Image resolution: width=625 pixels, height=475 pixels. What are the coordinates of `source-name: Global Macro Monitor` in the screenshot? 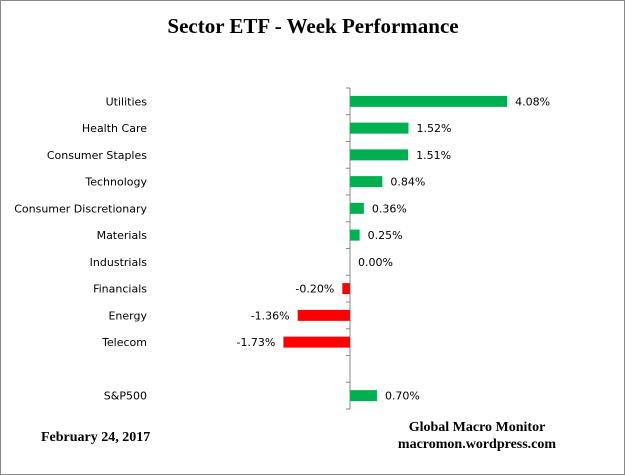 It's located at (477, 427).